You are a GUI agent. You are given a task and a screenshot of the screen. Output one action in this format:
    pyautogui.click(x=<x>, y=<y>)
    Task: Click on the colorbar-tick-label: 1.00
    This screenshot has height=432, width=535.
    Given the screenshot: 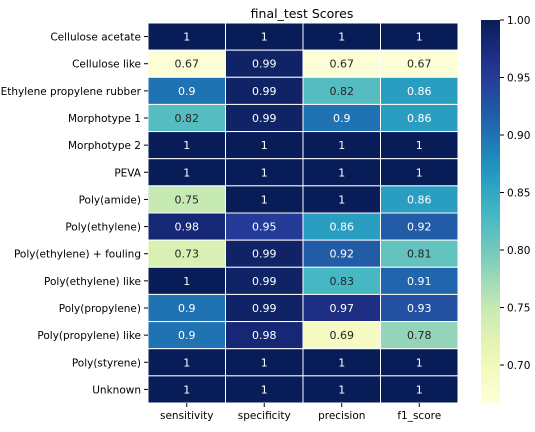 What is the action you would take?
    pyautogui.click(x=518, y=21)
    